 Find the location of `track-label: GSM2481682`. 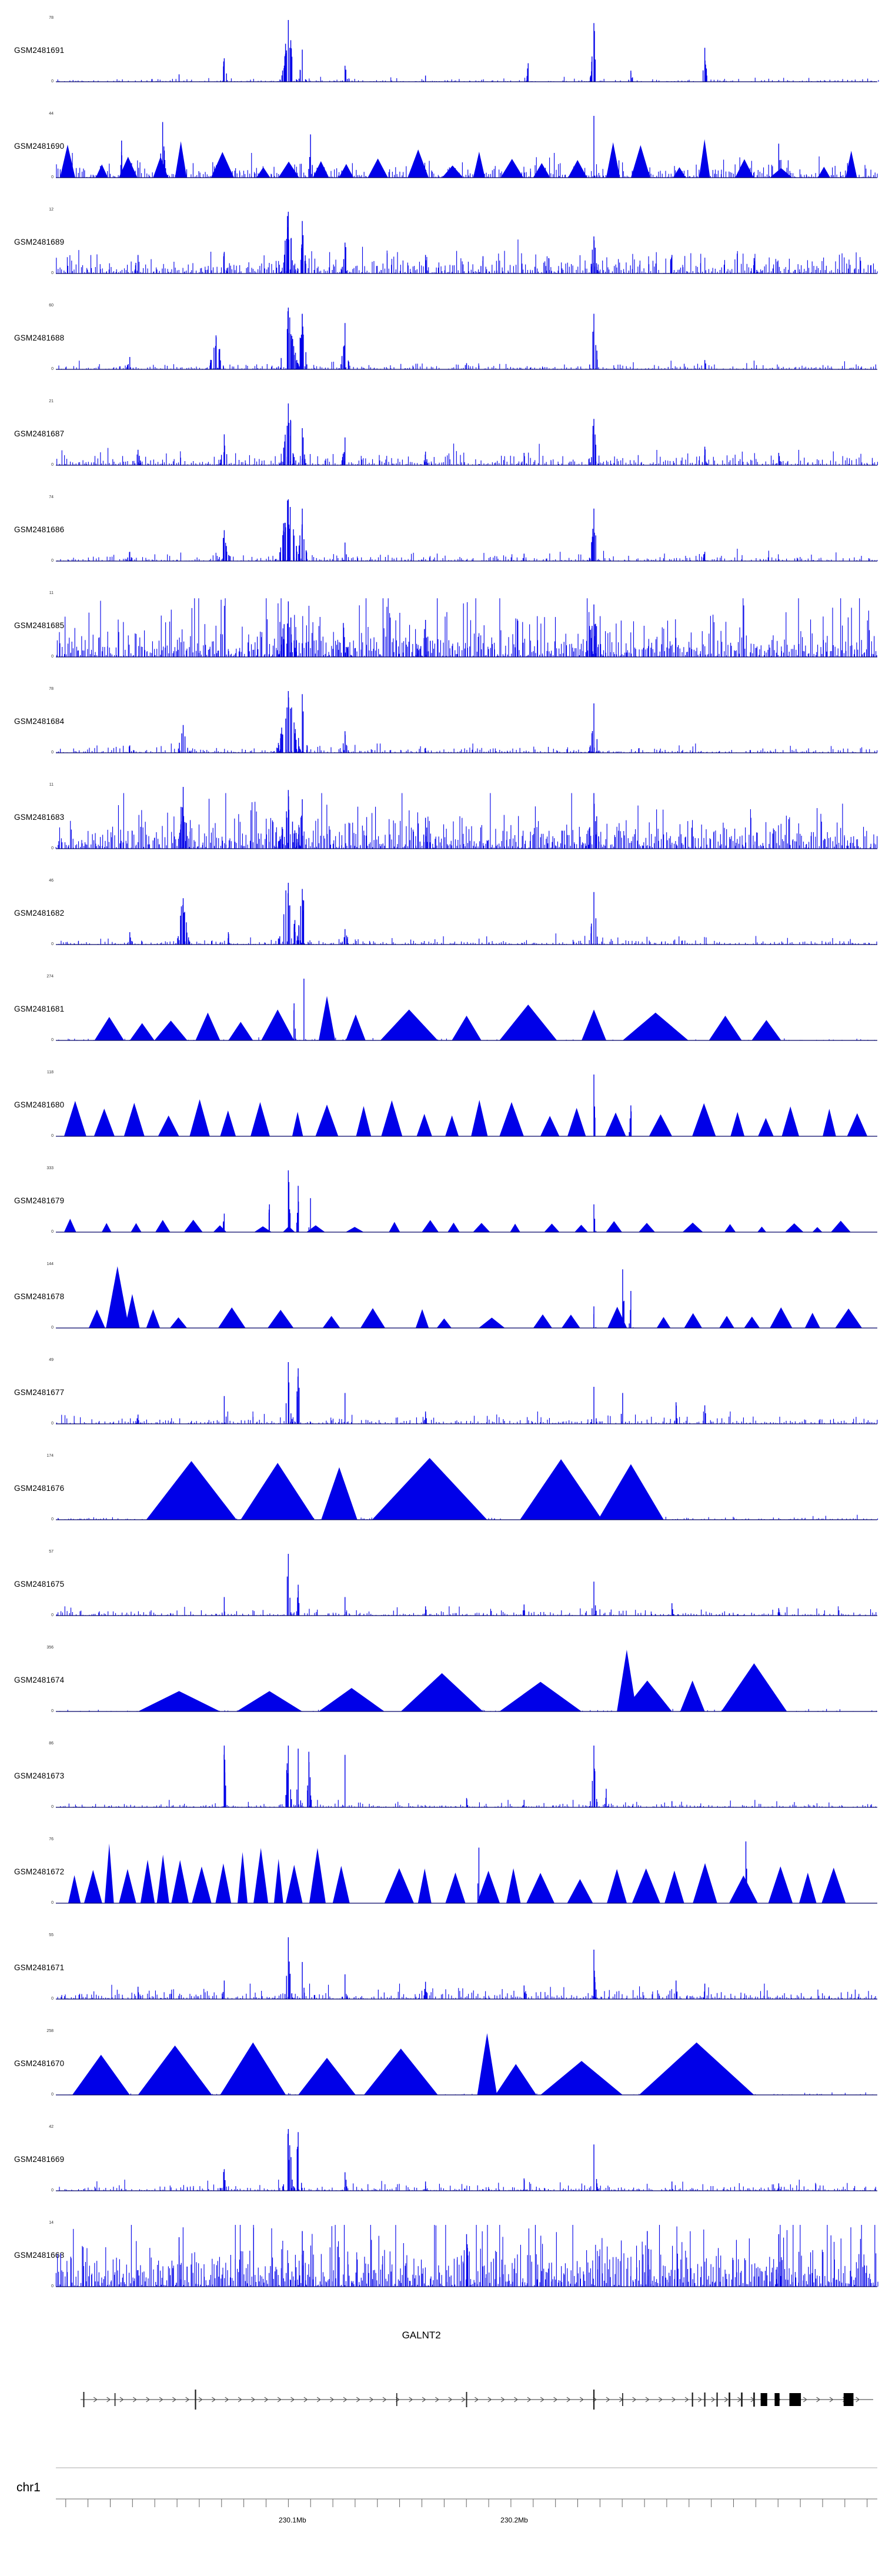

track-label: GSM2481682 is located at coordinates (39, 913).